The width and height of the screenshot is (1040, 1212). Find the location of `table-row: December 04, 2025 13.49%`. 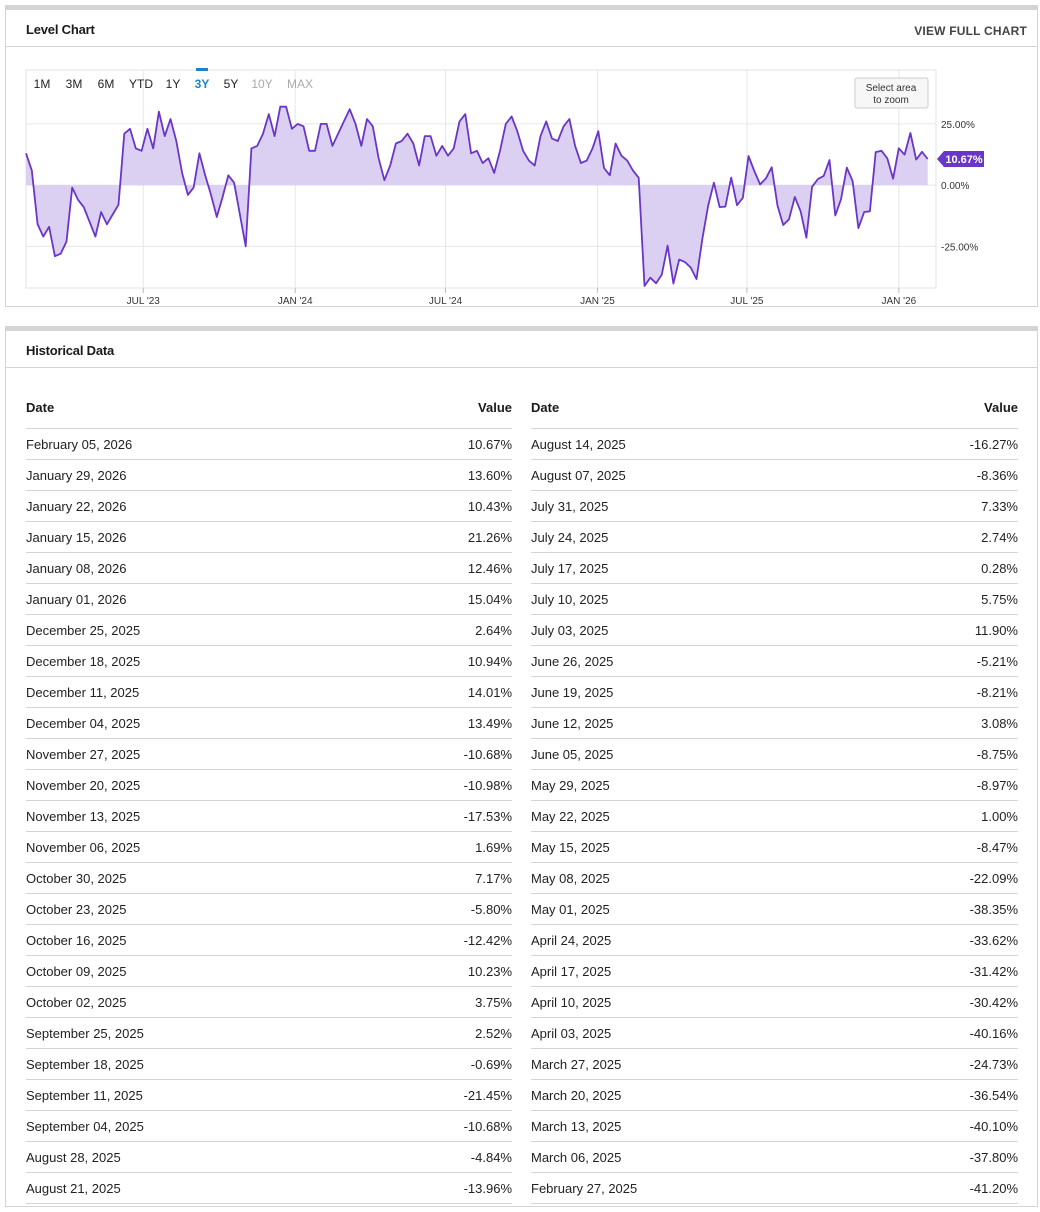

table-row: December 04, 2025 13.49% is located at coordinates (269, 723).